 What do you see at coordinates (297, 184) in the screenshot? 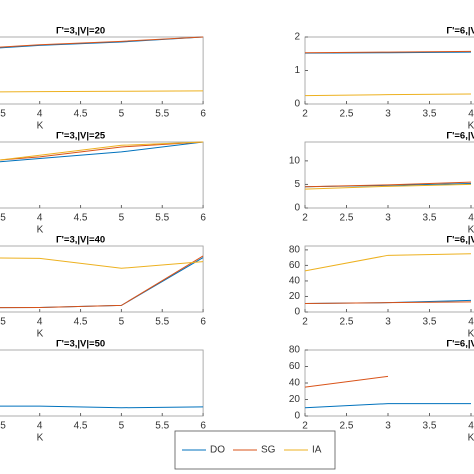
I see `y-tick-label: 5` at bounding box center [297, 184].